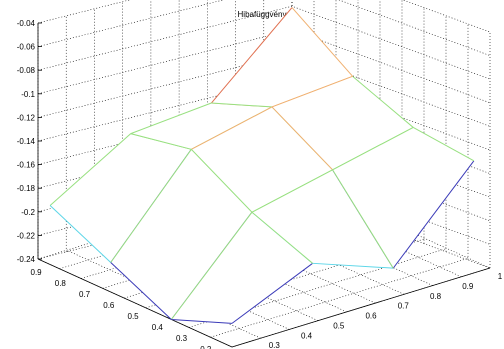 The width and height of the screenshot is (504, 349). Describe the element at coordinates (468, 286) in the screenshot. I see `right-axis-tick-label: 0.9` at that location.